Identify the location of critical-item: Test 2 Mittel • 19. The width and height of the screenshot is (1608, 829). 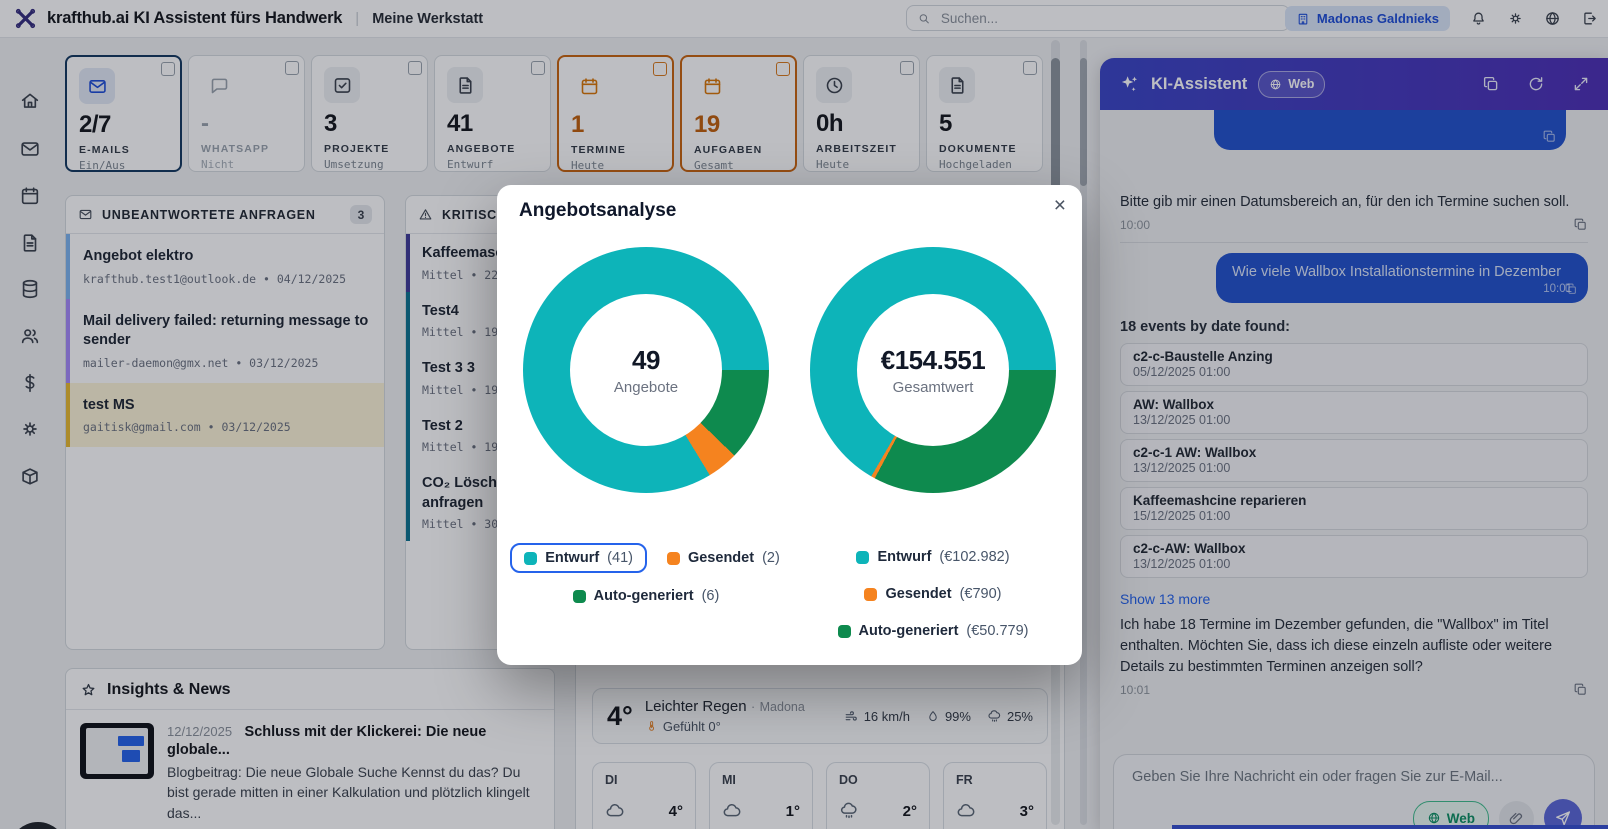
(685, 435).